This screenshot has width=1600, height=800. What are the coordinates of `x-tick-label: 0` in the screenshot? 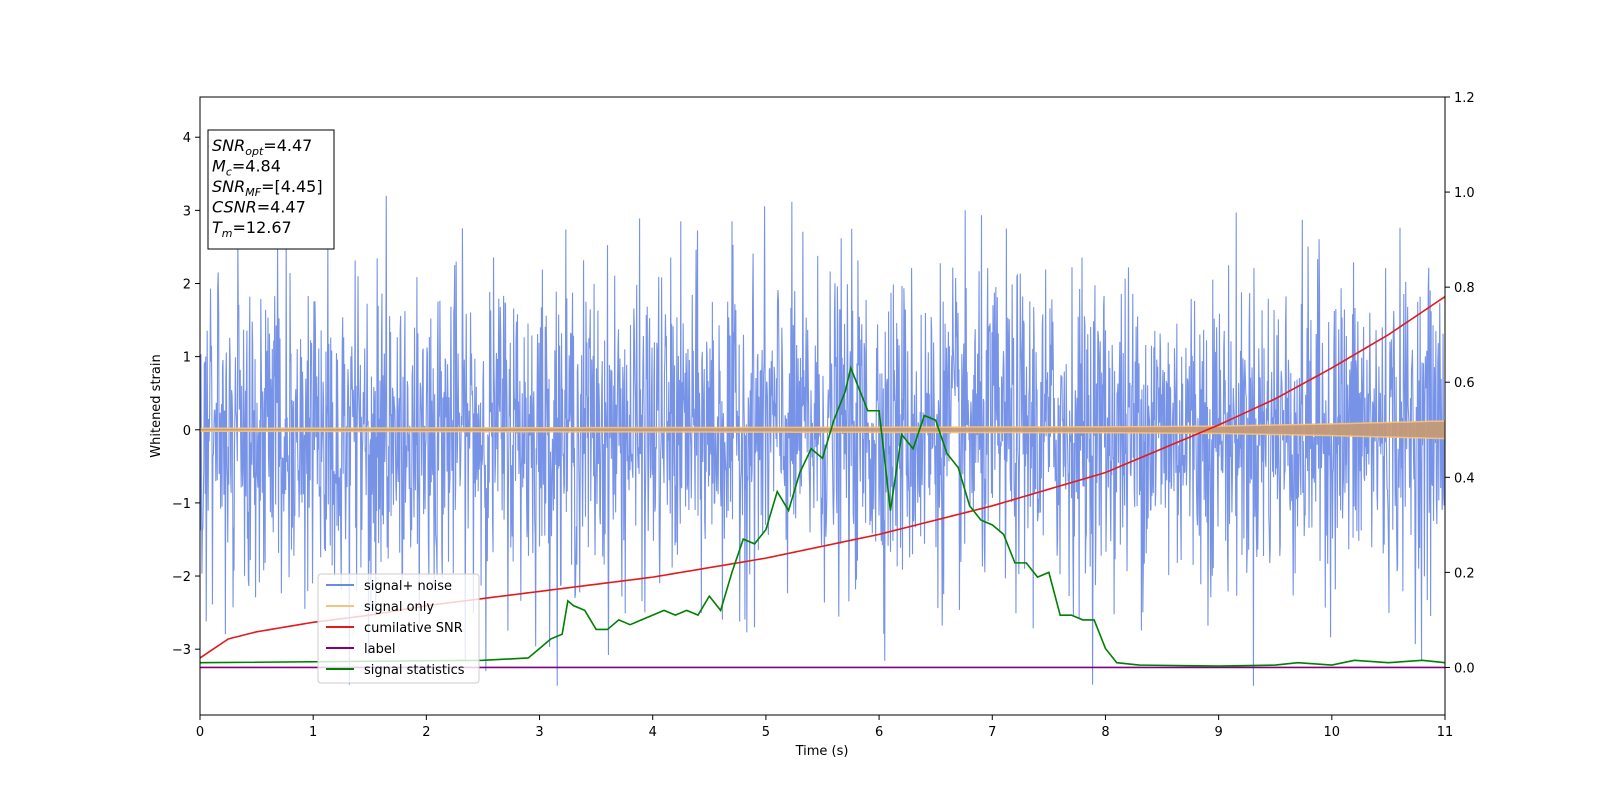 It's located at (200, 732).